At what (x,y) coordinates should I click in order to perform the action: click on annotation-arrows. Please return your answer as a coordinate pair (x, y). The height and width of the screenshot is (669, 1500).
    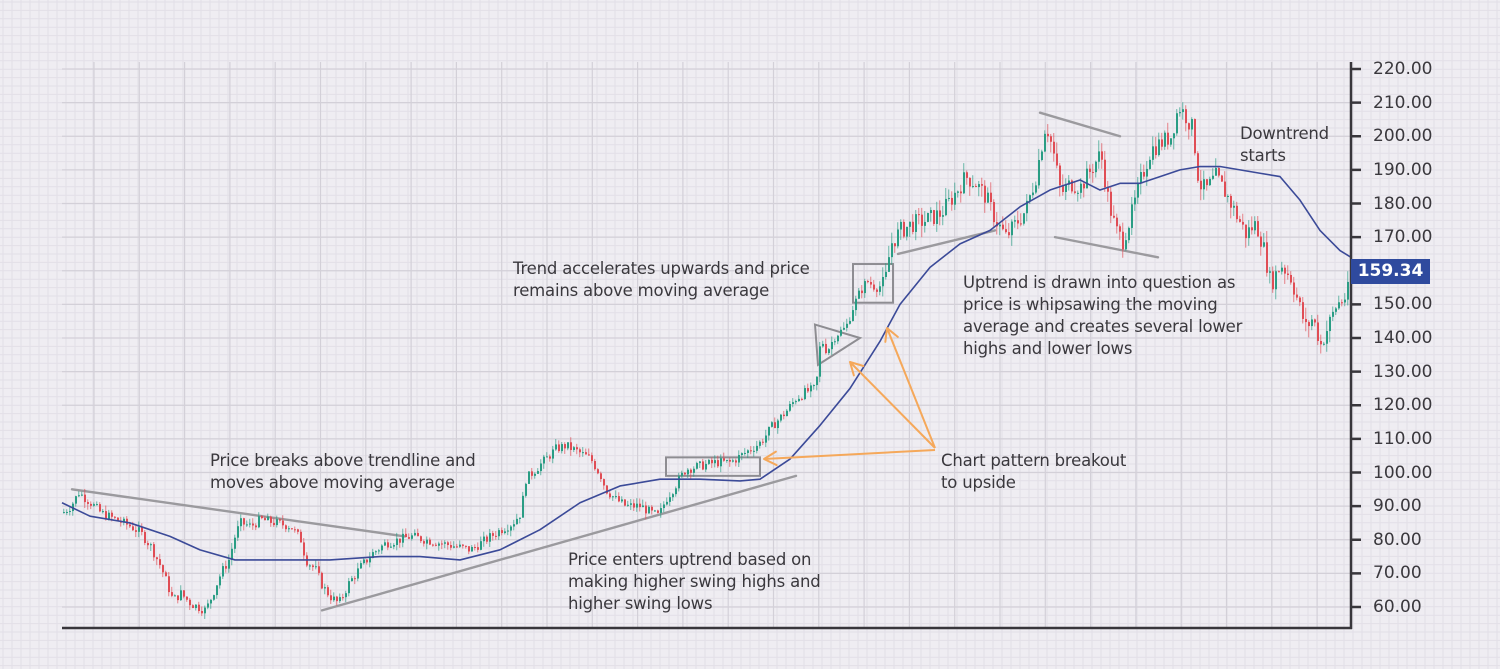
    Looking at the image, I should click on (849, 397).